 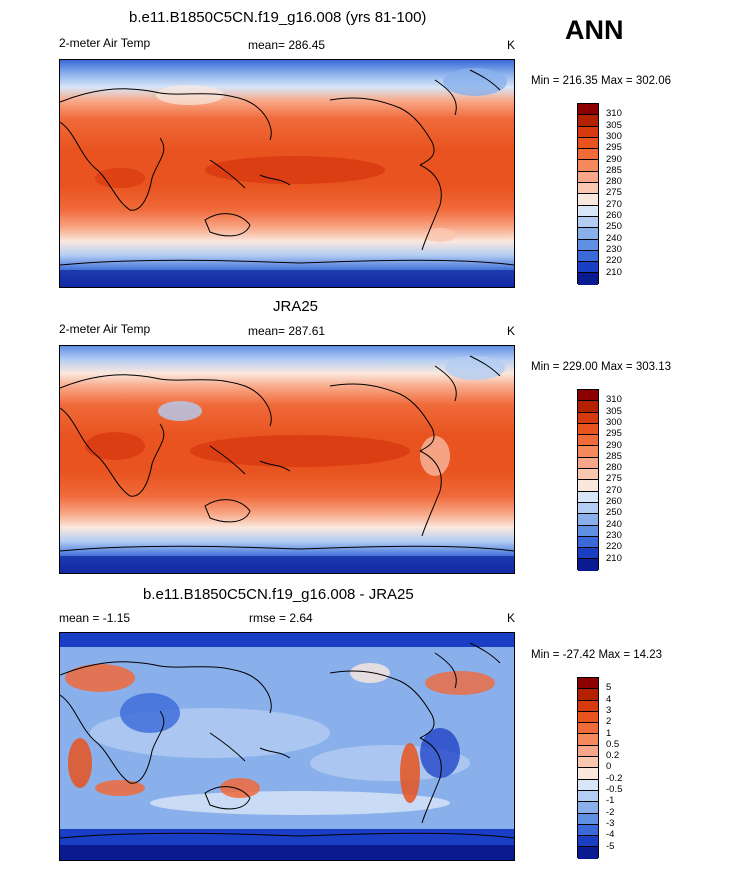 What do you see at coordinates (597, 655) in the screenshot?
I see `panel3-minmax: Min = -27.42 Max = 14.23` at bounding box center [597, 655].